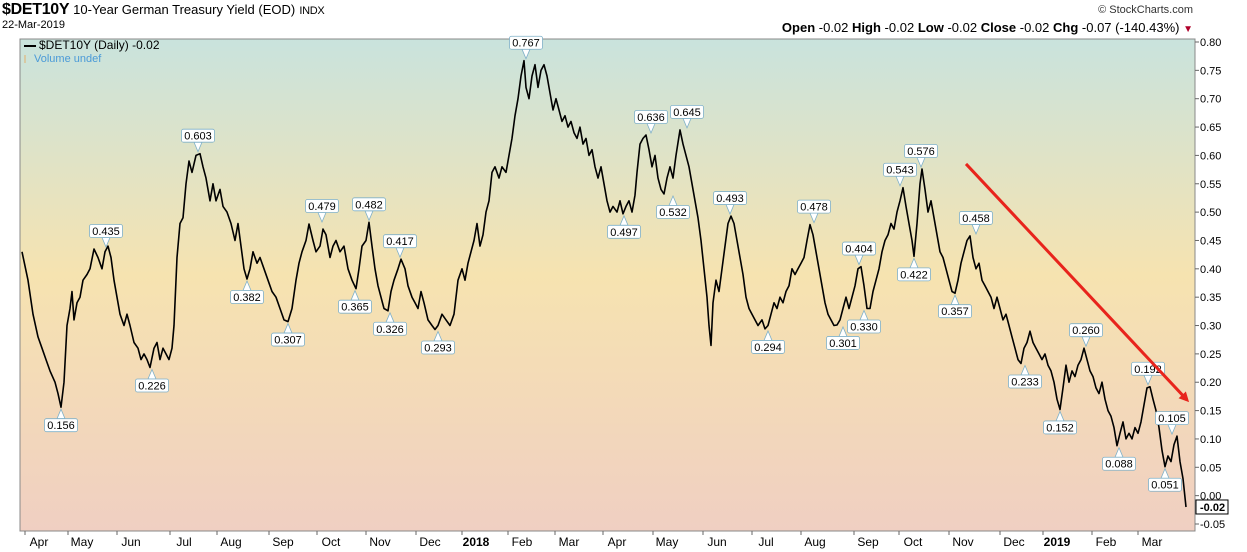 This screenshot has width=1247, height=552. What do you see at coordinates (1210, 185) in the screenshot?
I see `y-tick-label: 0.55` at bounding box center [1210, 185].